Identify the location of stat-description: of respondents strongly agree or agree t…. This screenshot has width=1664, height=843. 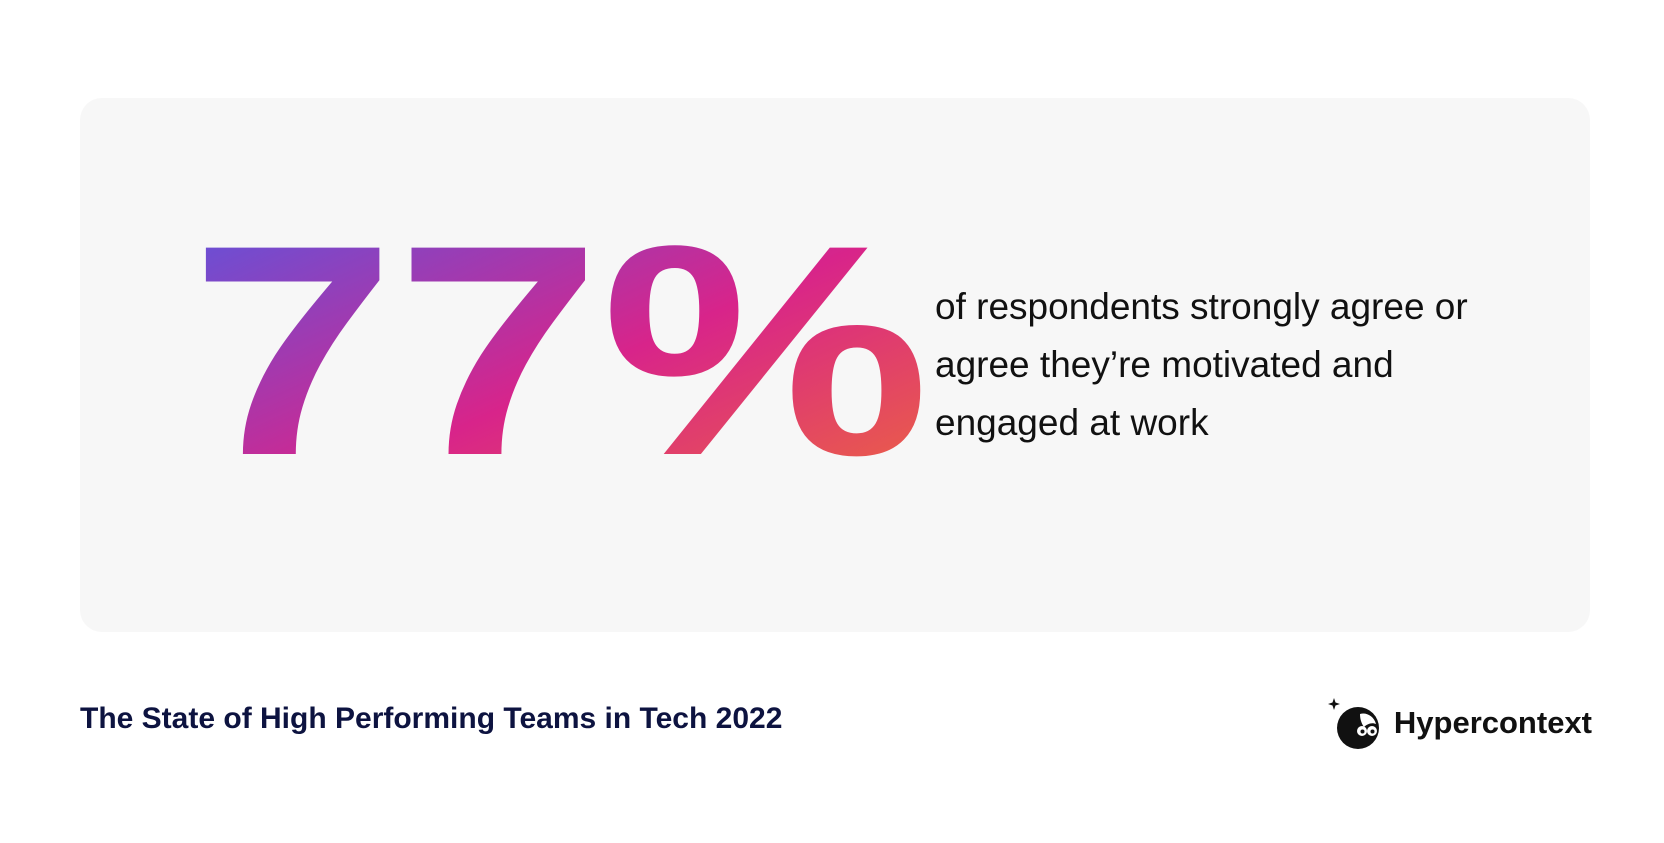
(1201, 364).